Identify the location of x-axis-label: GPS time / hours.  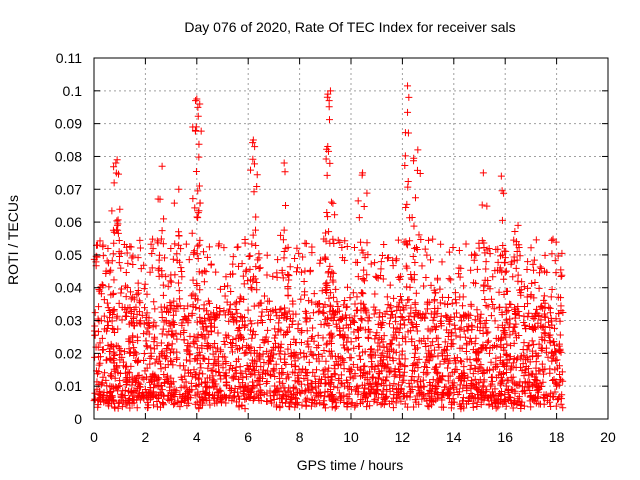
(350, 465).